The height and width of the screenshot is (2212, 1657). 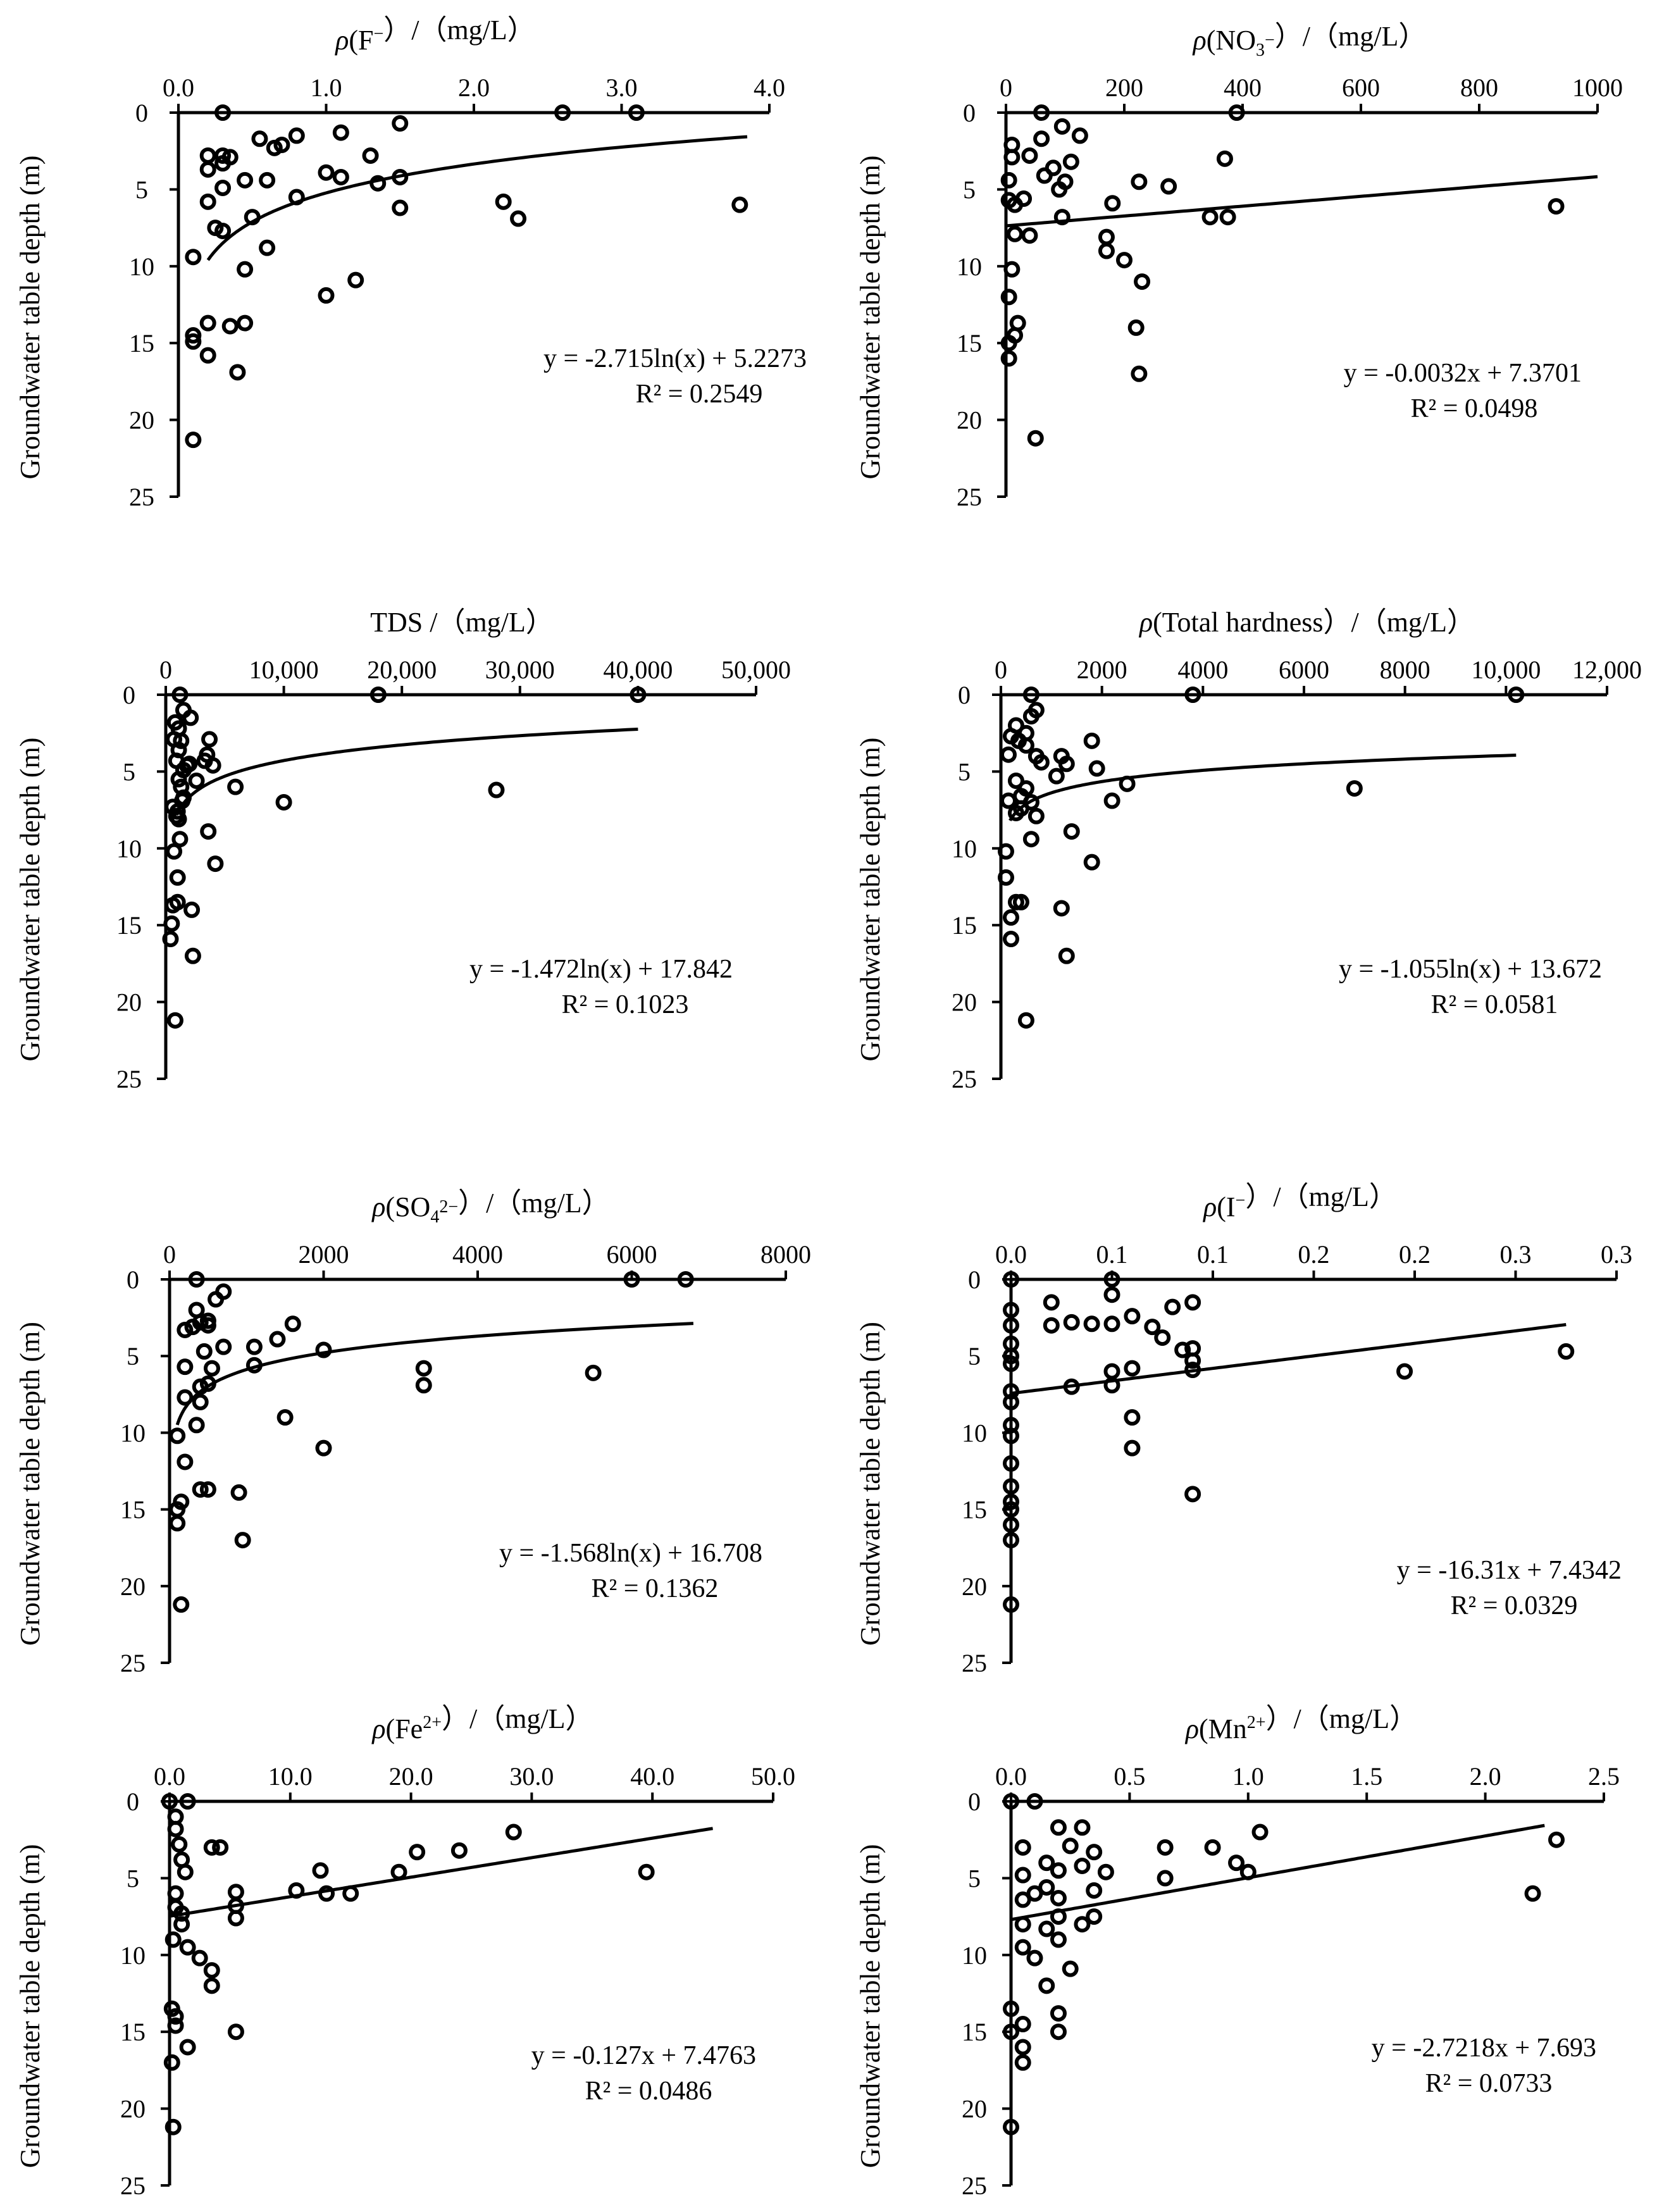 What do you see at coordinates (1199, 40) in the screenshot?
I see `x-axis-title-part: ρ` at bounding box center [1199, 40].